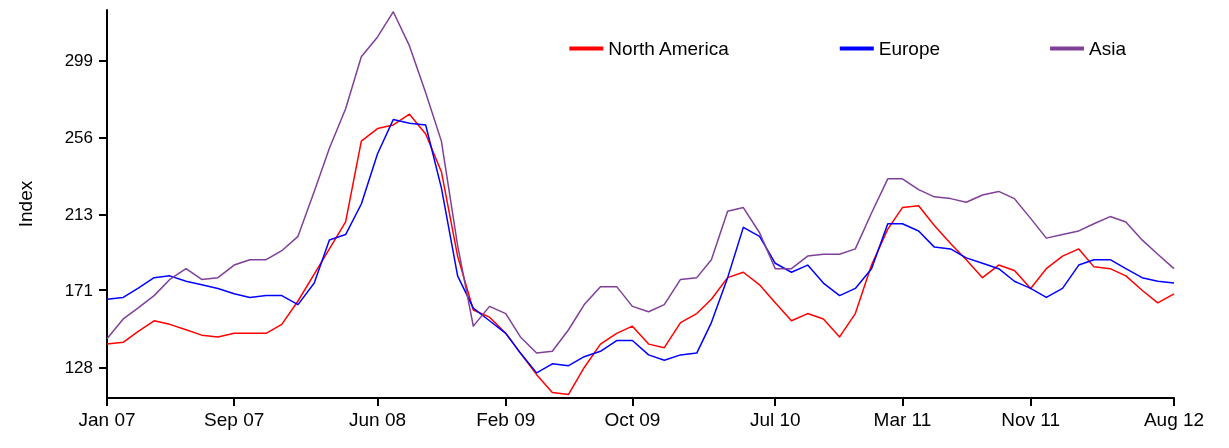  I want to click on x-tick-label: Mar 11, so click(902, 419).